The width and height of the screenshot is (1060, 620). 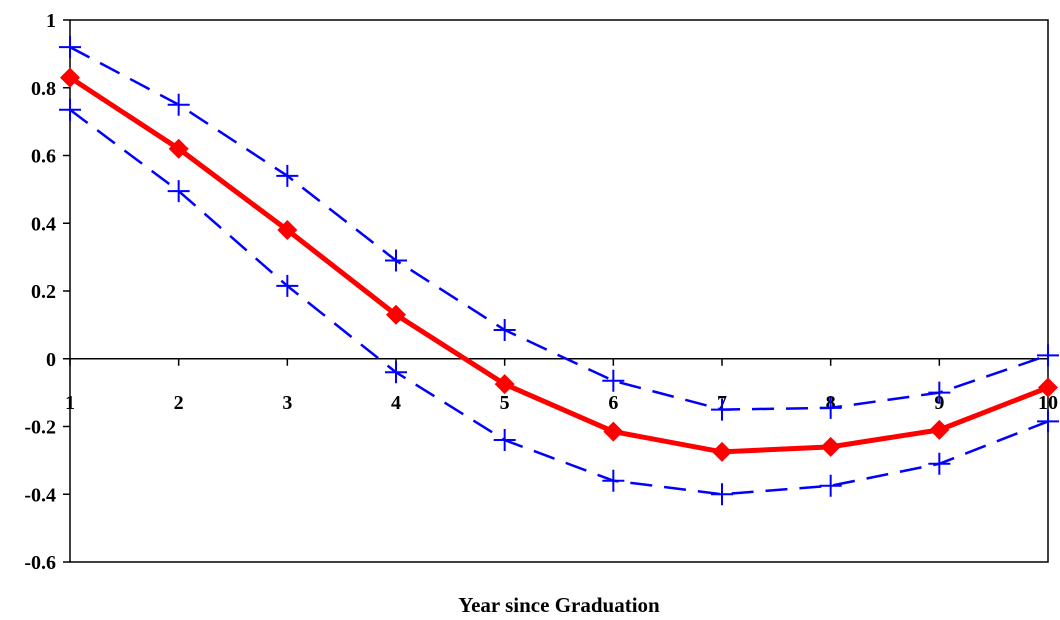 I want to click on x-tick-label: 10, so click(x=1048, y=403).